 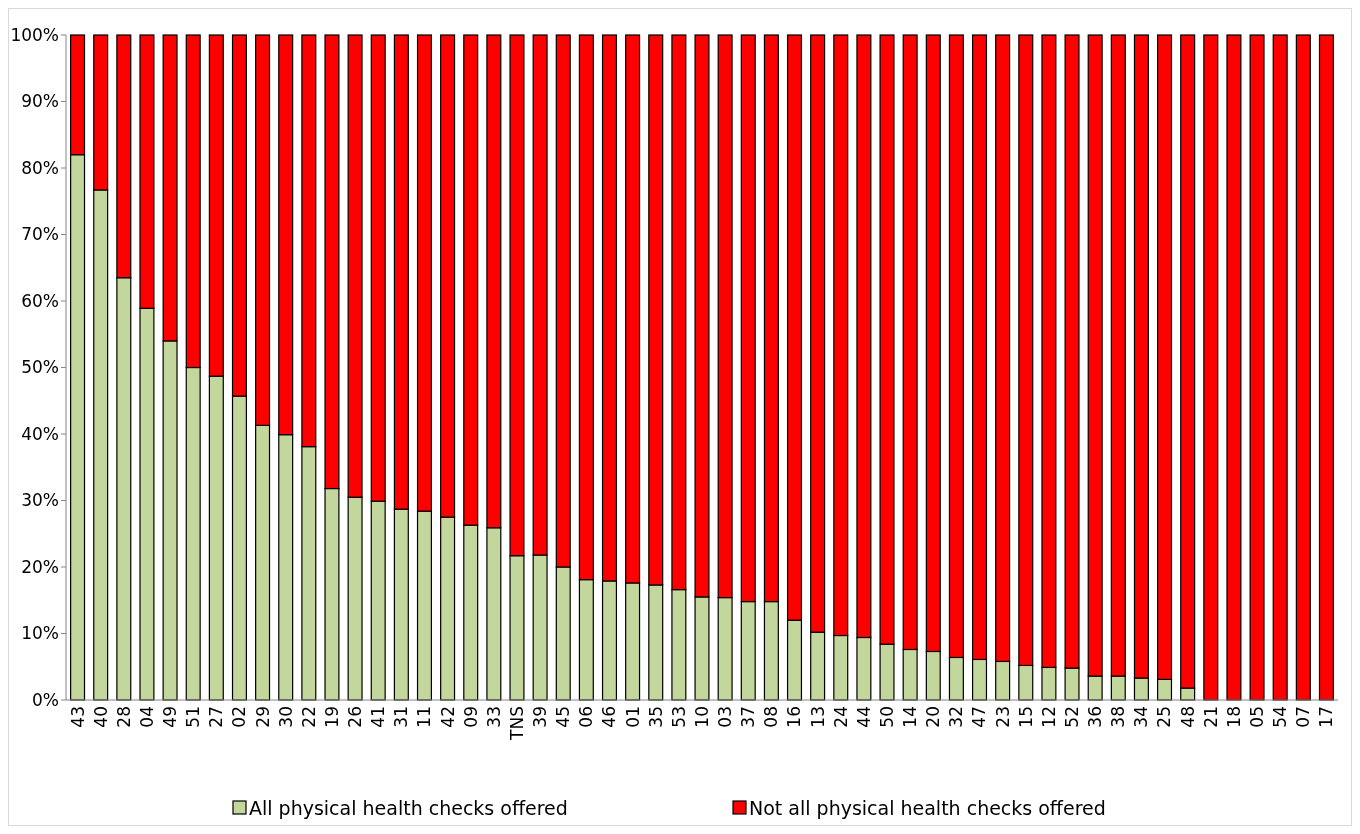 I want to click on y-tick-label: 100%, so click(x=34, y=34).